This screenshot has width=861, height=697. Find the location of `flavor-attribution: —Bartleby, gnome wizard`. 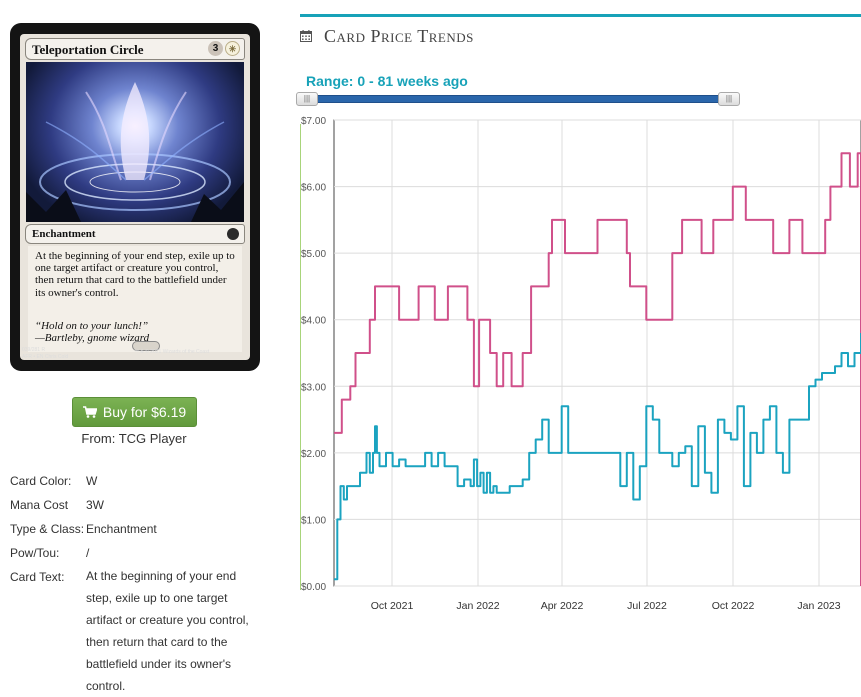

flavor-attribution: —Bartleby, gnome wizard is located at coordinates (92, 338).